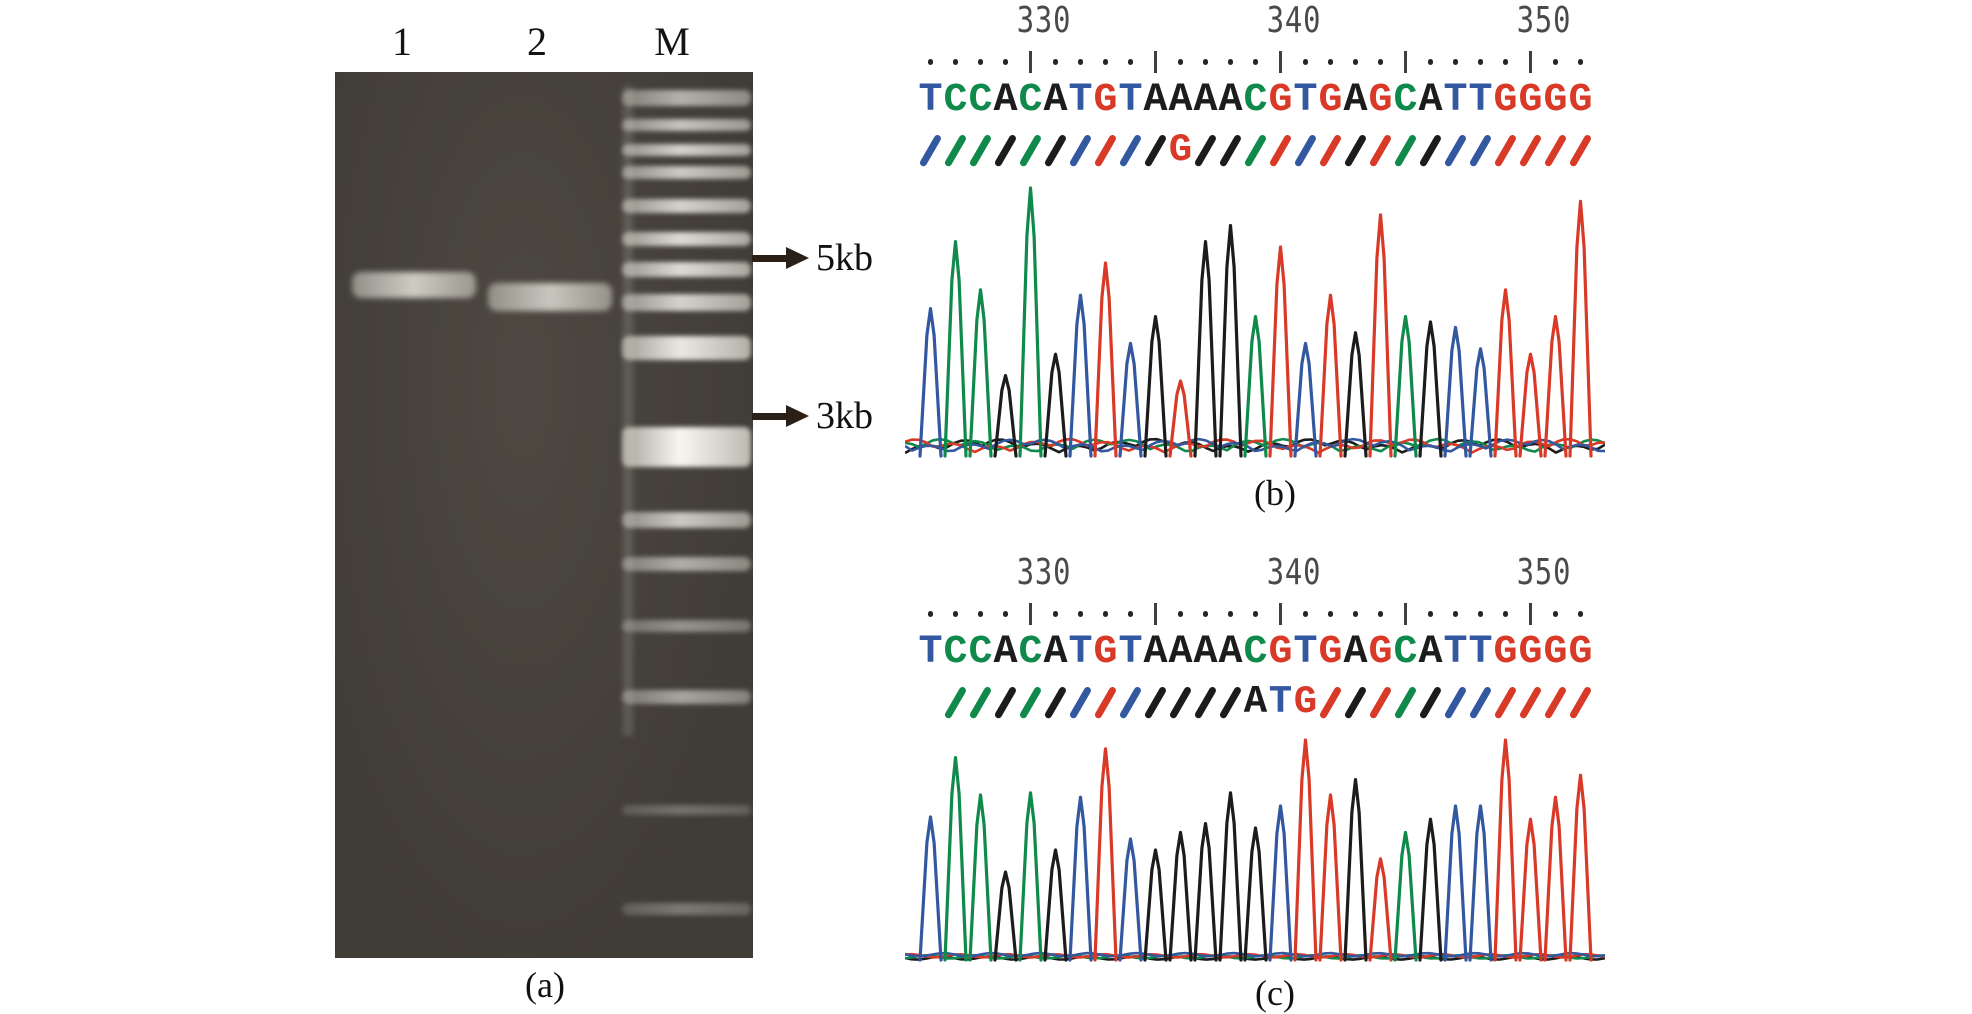  What do you see at coordinates (797, 258) in the screenshot?
I see `arrow-head-icon` at bounding box center [797, 258].